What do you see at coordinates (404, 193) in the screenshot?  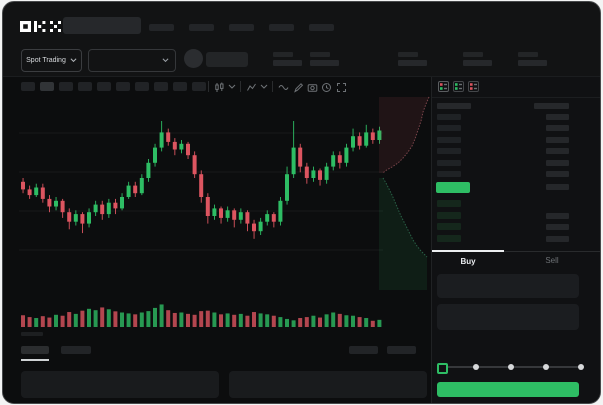 I see `depth-chart` at bounding box center [404, 193].